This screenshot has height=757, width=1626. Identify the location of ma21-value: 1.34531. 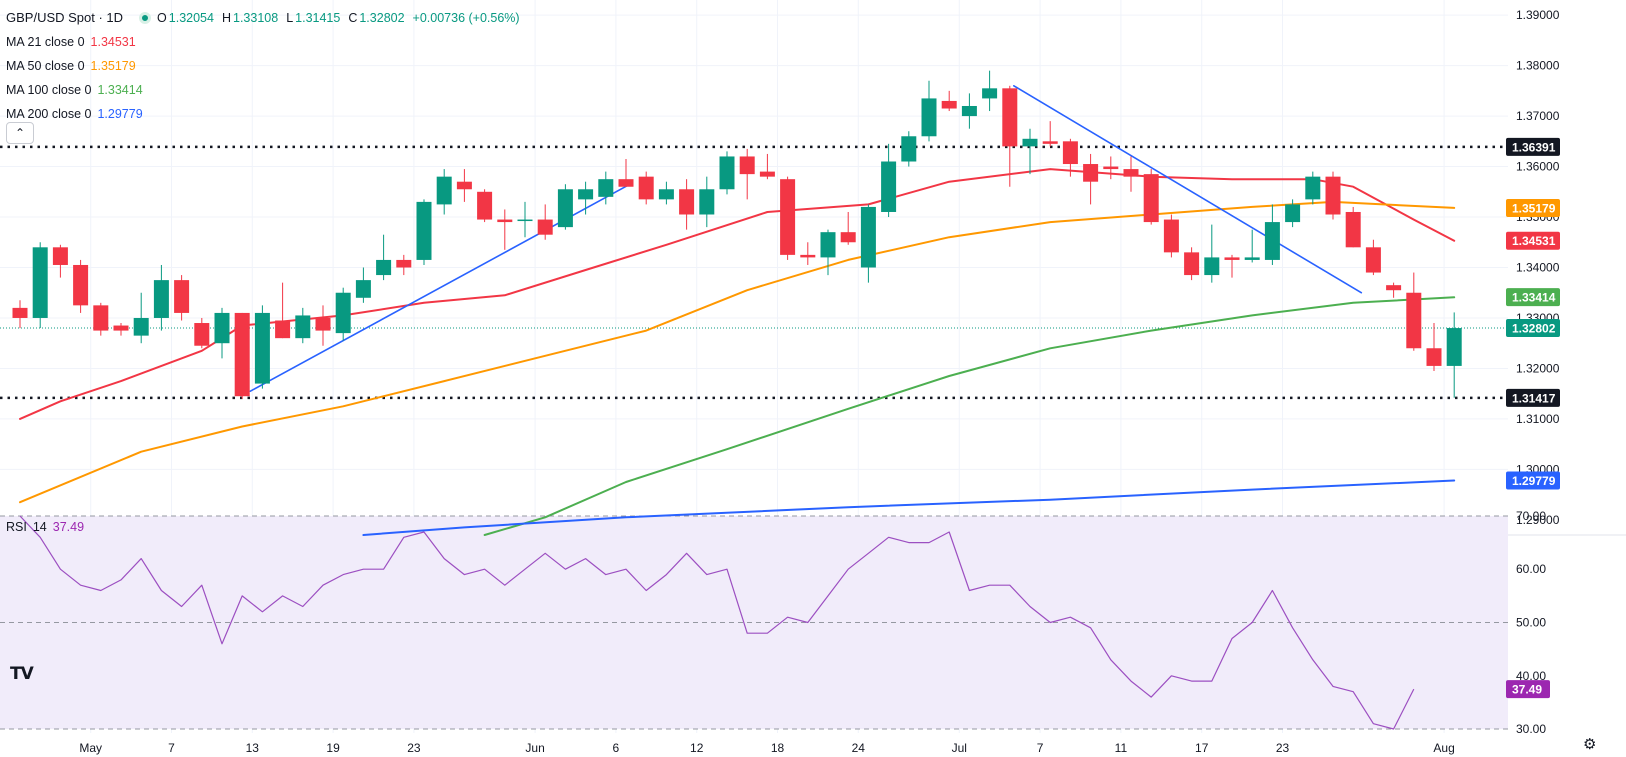
(113, 42).